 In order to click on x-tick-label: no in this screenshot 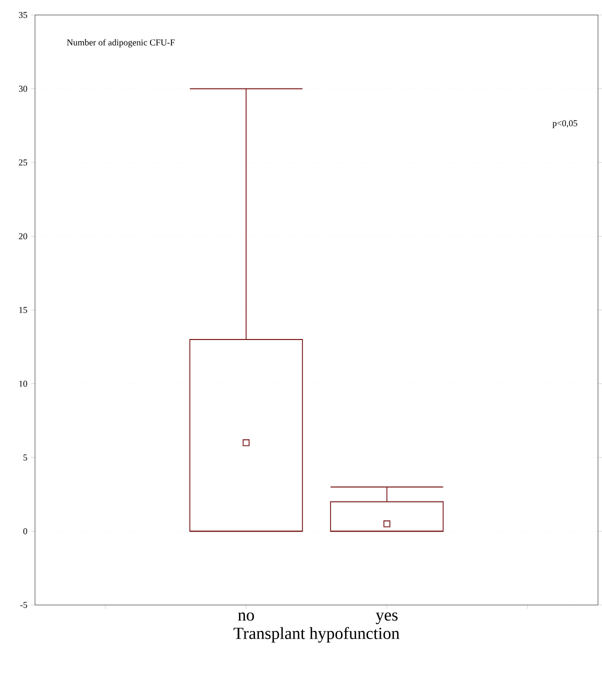, I will do `click(246, 616)`.